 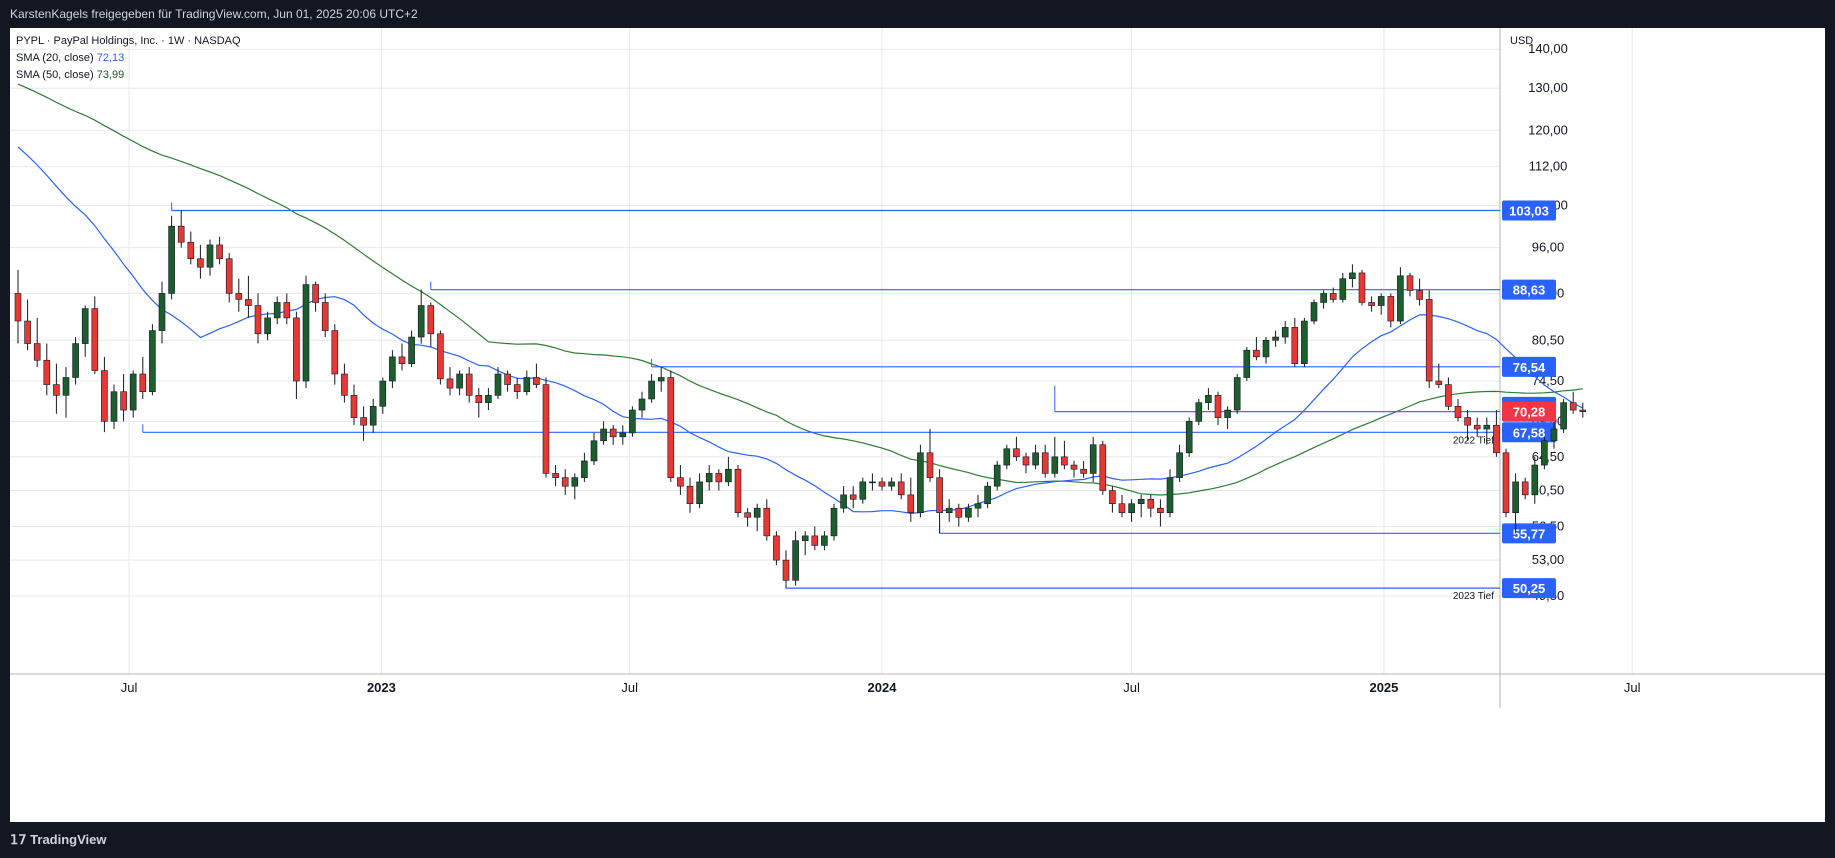 I want to click on tradingview-logo: 𝟣𝟩 TradingView, so click(x=53, y=839).